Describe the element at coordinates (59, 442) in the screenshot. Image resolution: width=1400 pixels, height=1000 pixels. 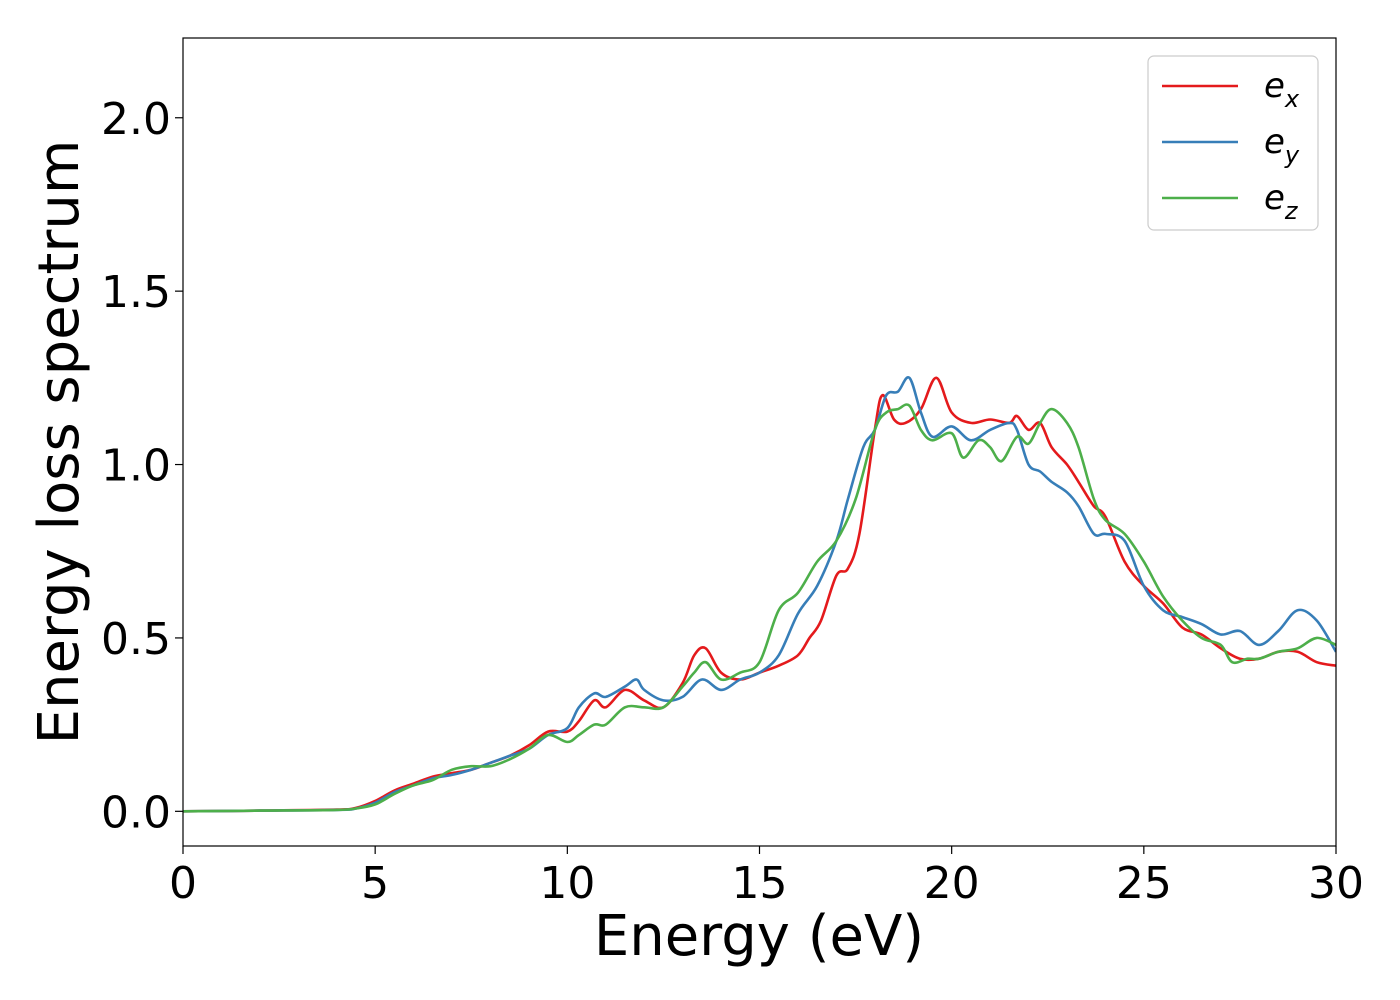
I see `y-axis-label: Energy loss spectrum` at that location.